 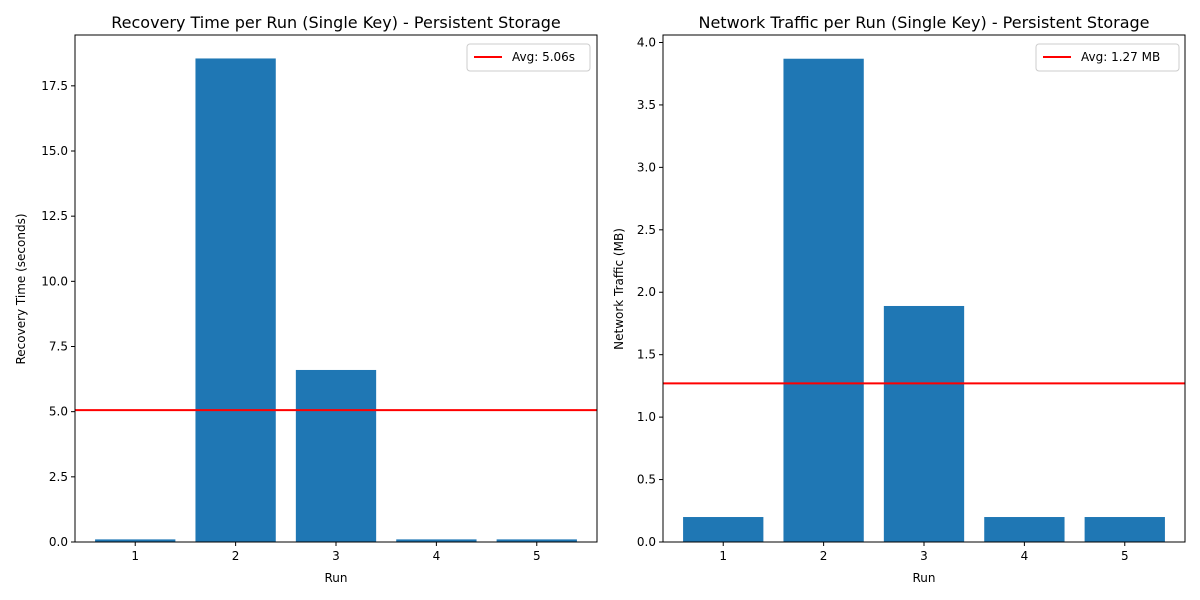 What do you see at coordinates (646, 42) in the screenshot?
I see `y-tick-label: 4.0` at bounding box center [646, 42].